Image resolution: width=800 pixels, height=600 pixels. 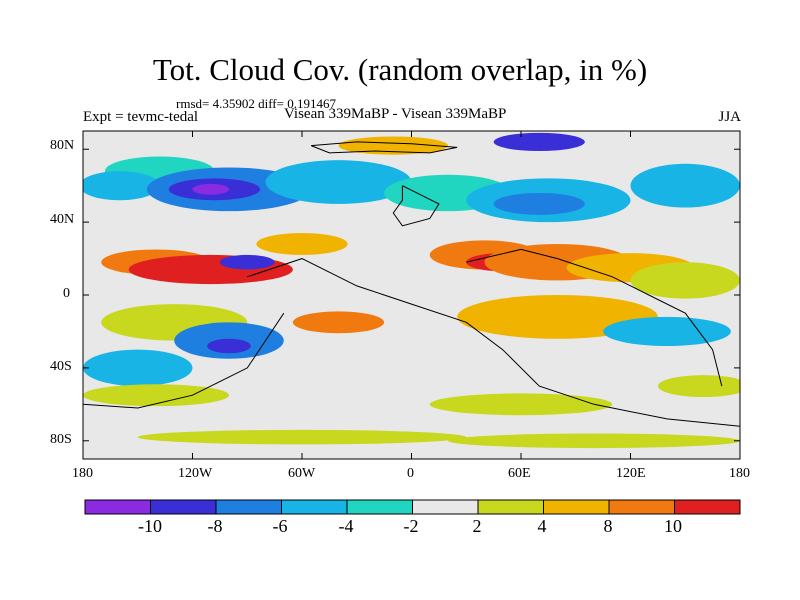 I want to click on colorbar-label: -4, so click(x=346, y=526).